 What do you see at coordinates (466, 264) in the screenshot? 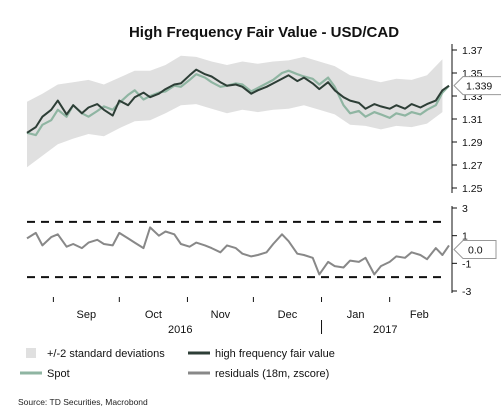
I see `lower-y-tick-label: -1` at bounding box center [466, 264].